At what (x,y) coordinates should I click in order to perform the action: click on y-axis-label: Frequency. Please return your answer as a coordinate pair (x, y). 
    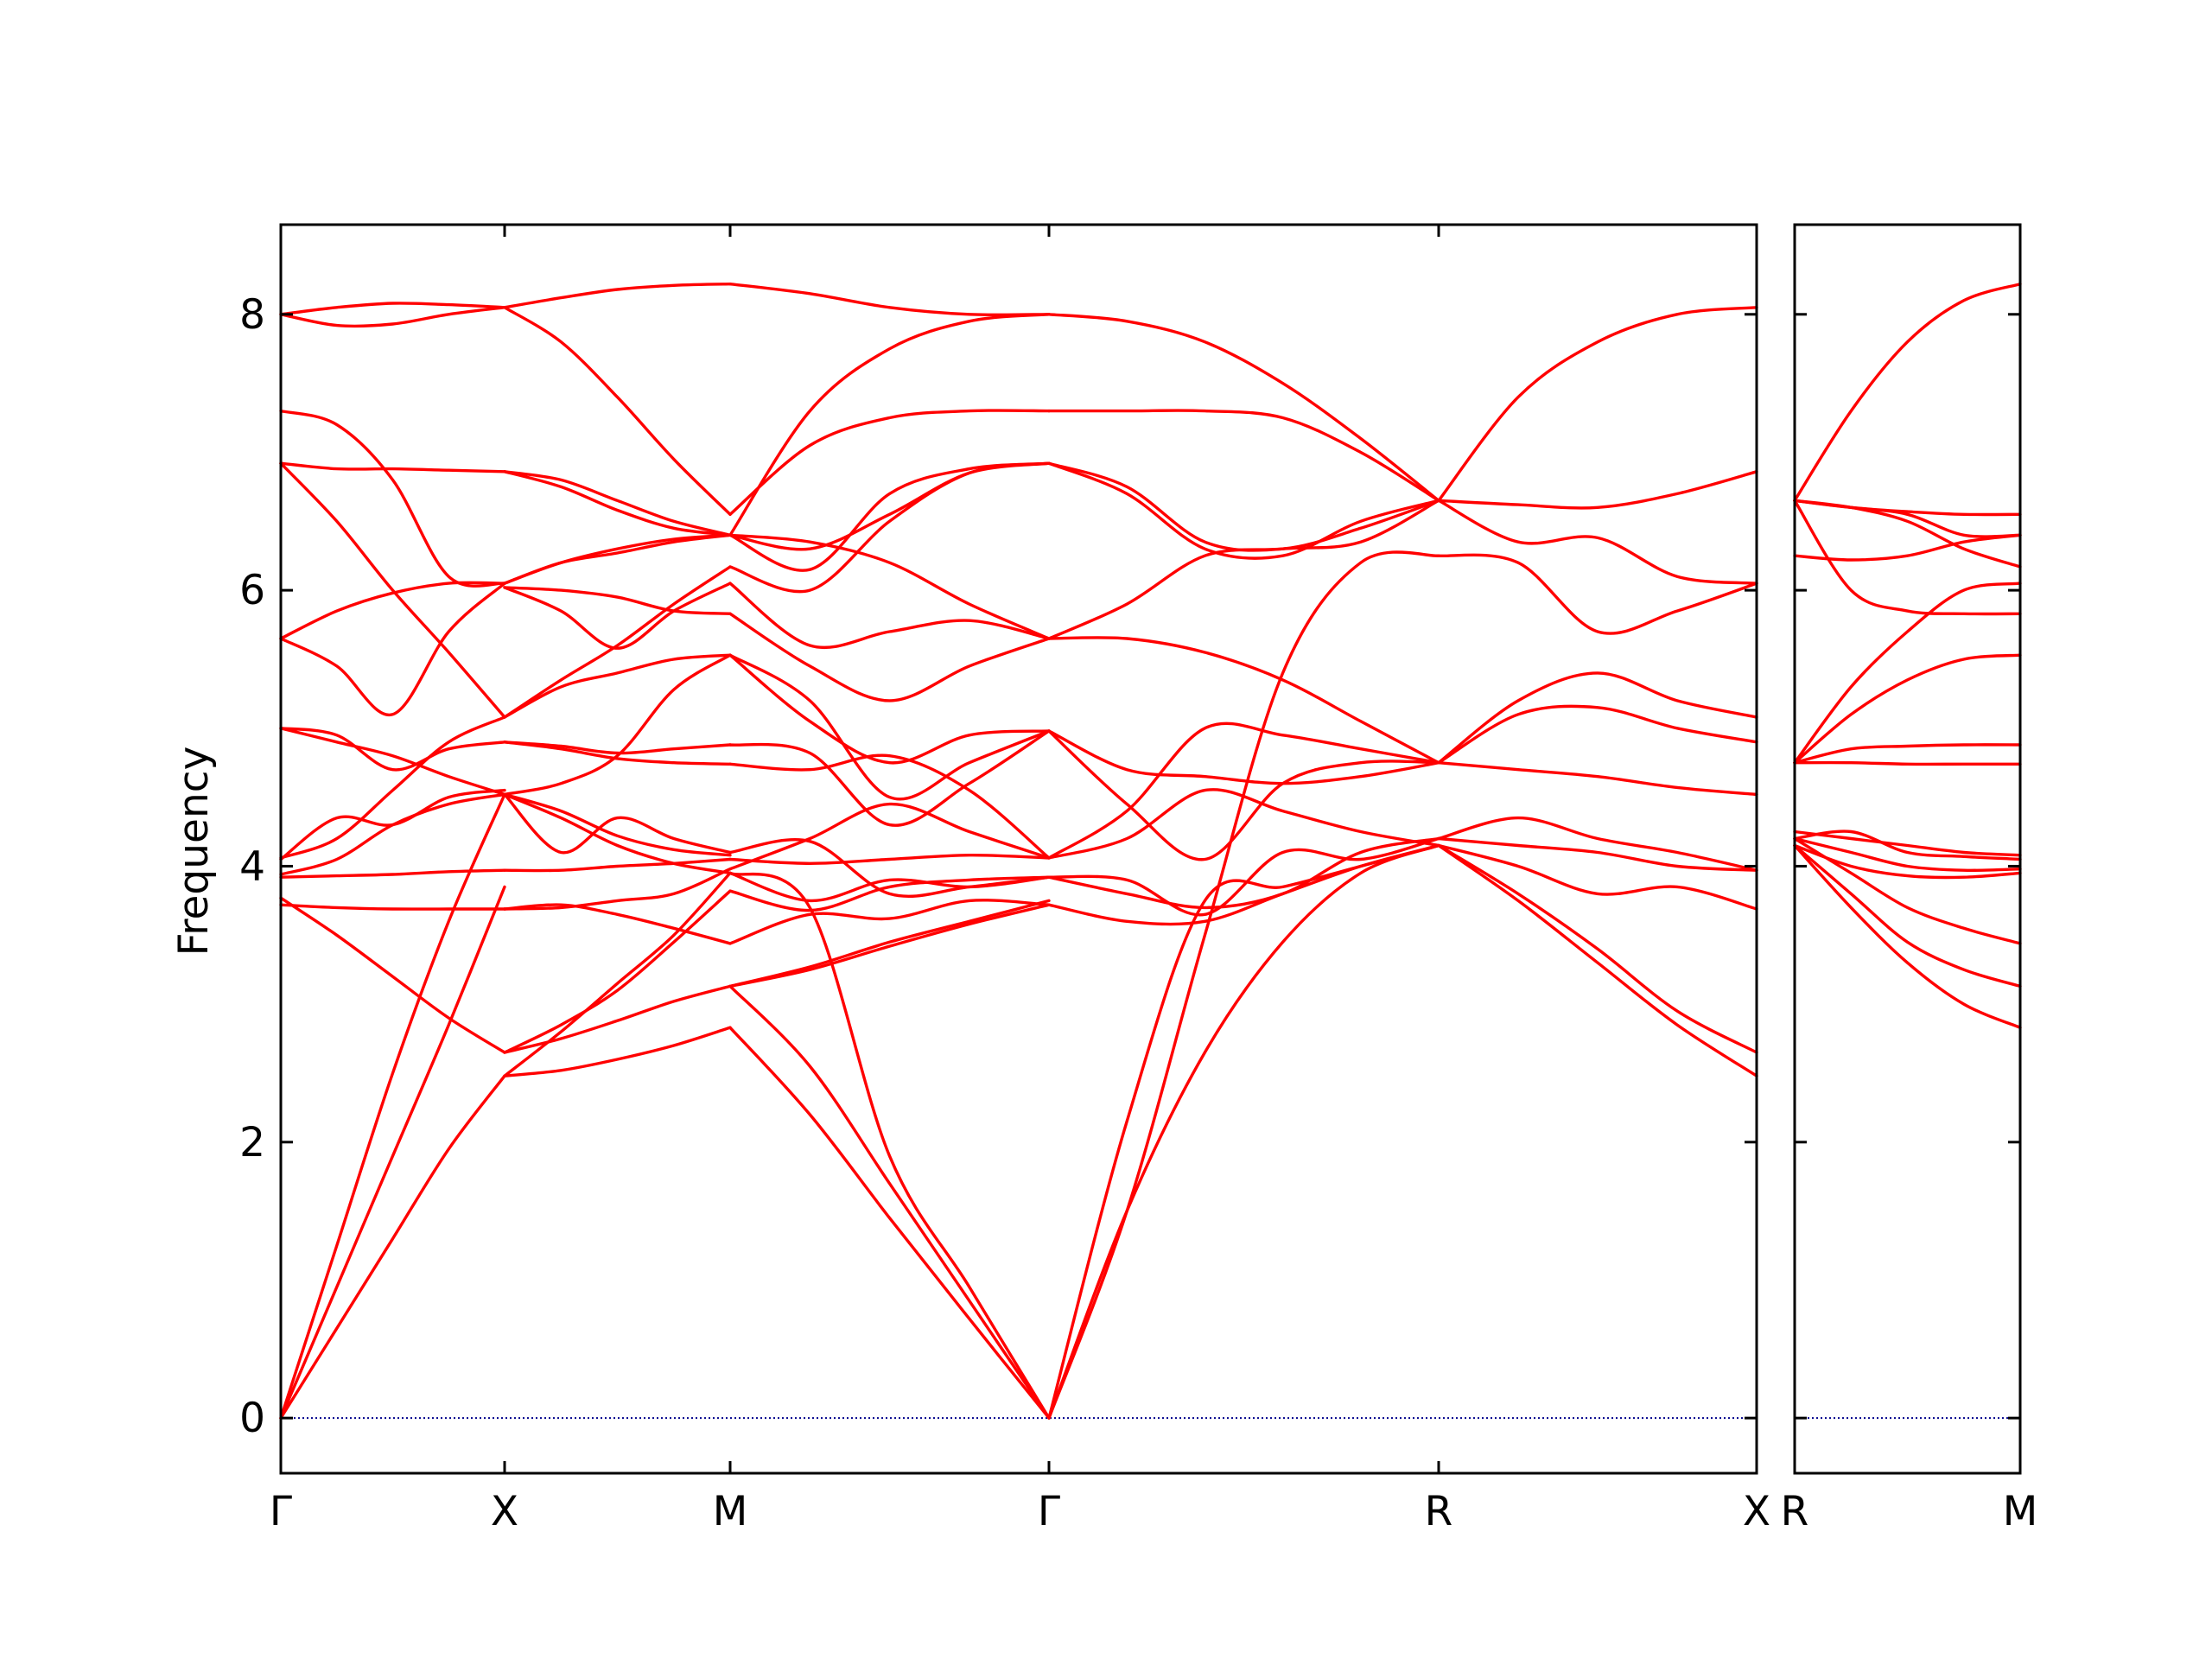
    Looking at the image, I should click on (194, 852).